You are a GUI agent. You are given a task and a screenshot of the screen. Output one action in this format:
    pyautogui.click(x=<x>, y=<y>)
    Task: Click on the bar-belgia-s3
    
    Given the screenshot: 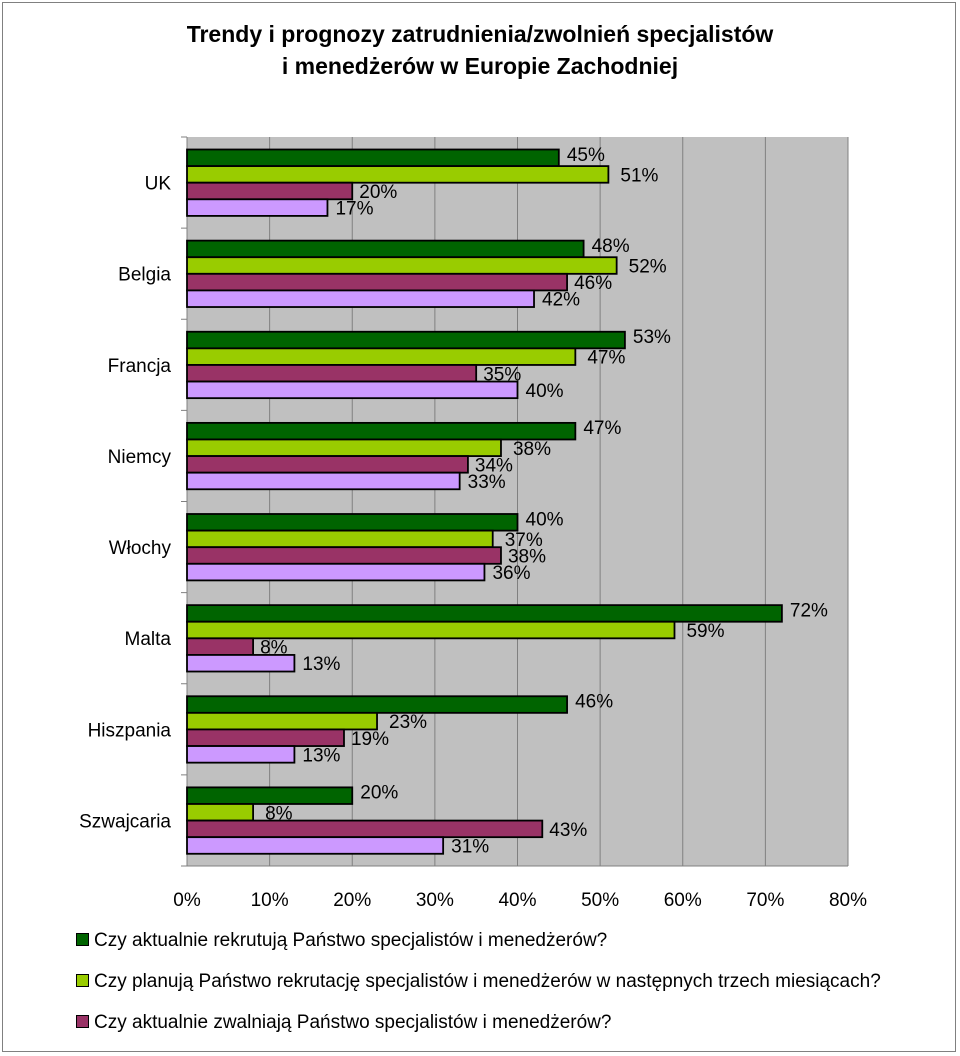 What is the action you would take?
    pyautogui.click(x=377, y=282)
    